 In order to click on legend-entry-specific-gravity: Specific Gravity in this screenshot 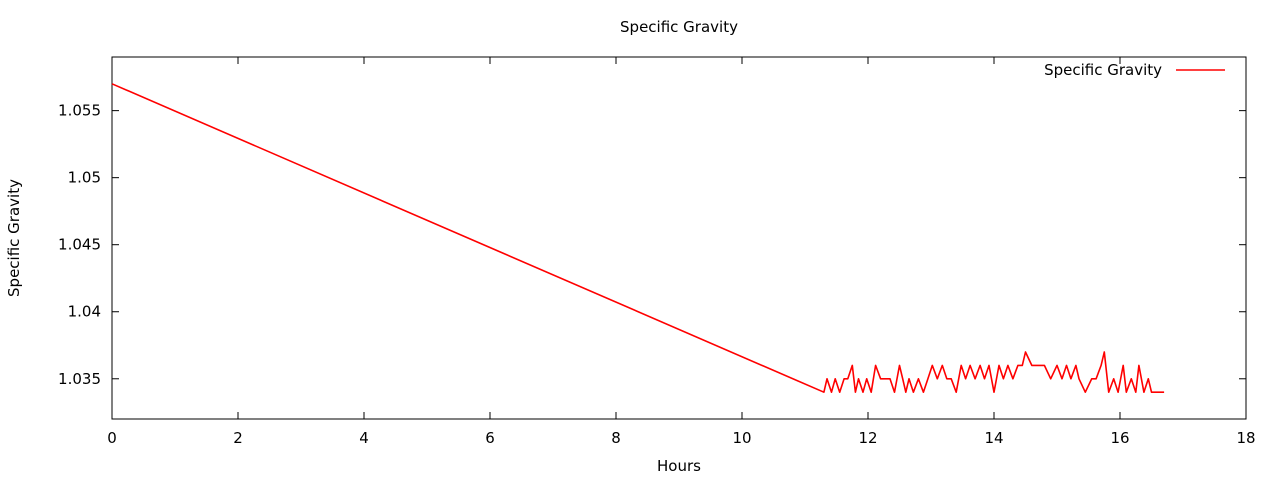, I will do `click(1103, 70)`.